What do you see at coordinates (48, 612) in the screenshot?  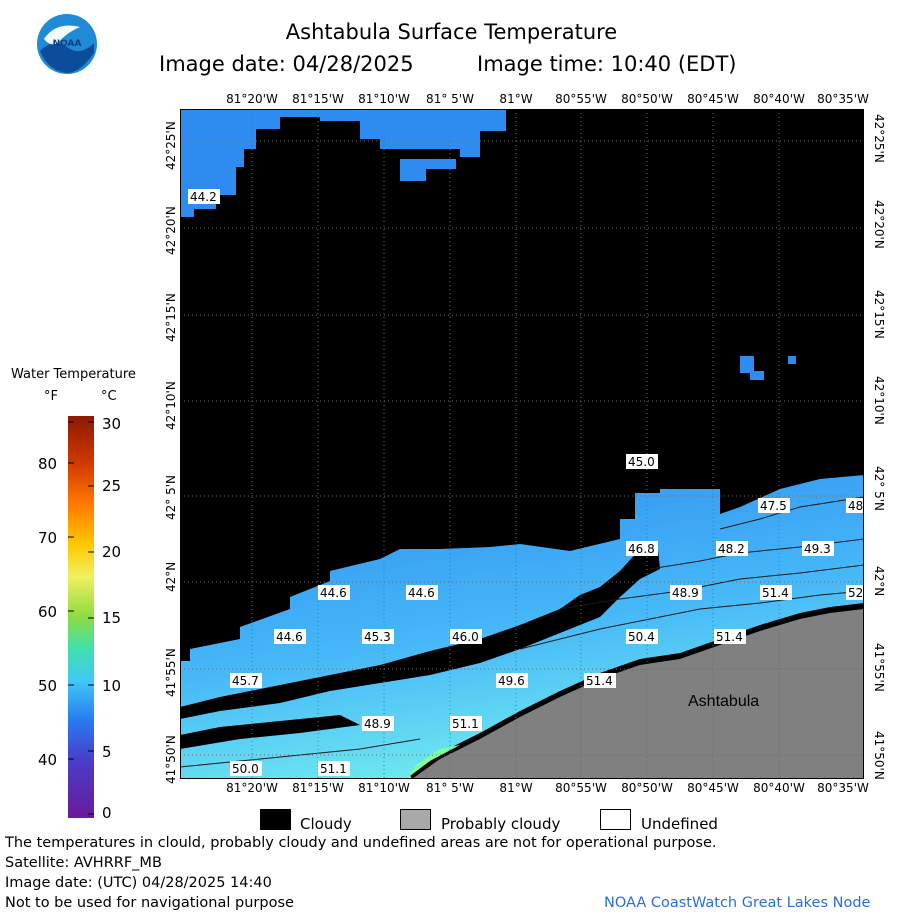 I see `scale-label-f: 60` at bounding box center [48, 612].